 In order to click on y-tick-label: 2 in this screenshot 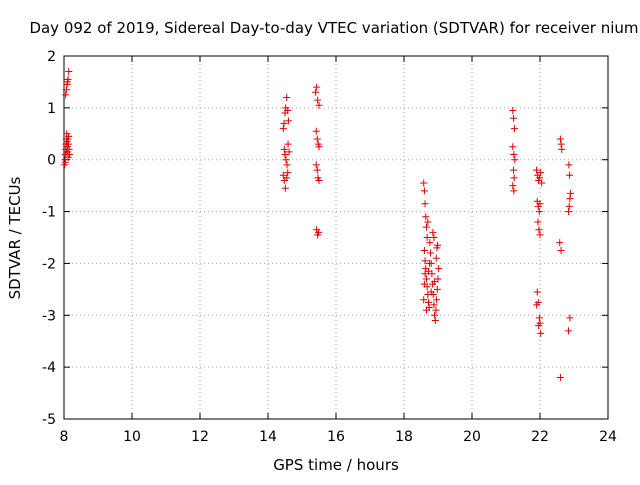, I will do `click(51, 57)`.